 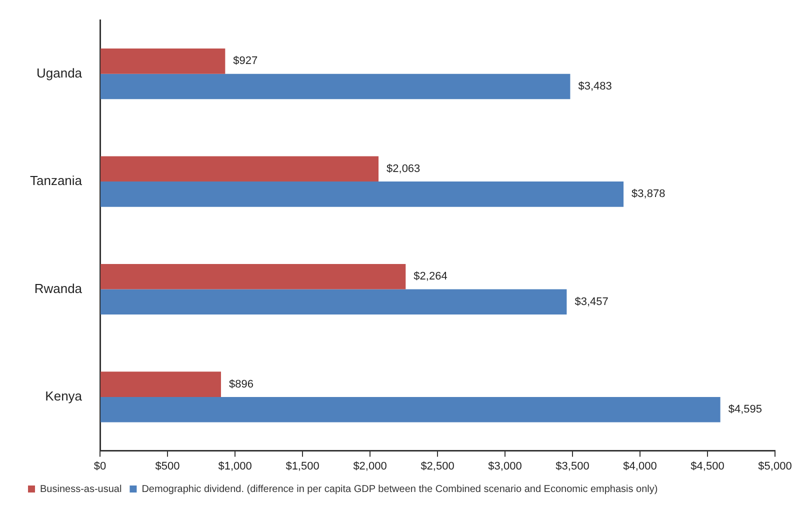 What do you see at coordinates (303, 466) in the screenshot?
I see `x-tick-label: $1,500` at bounding box center [303, 466].